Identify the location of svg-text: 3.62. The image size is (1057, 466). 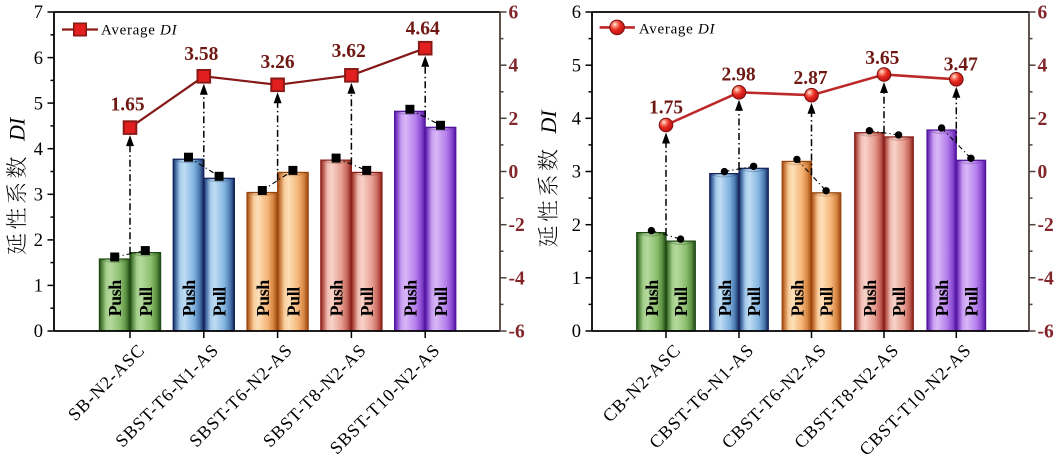
(349, 51).